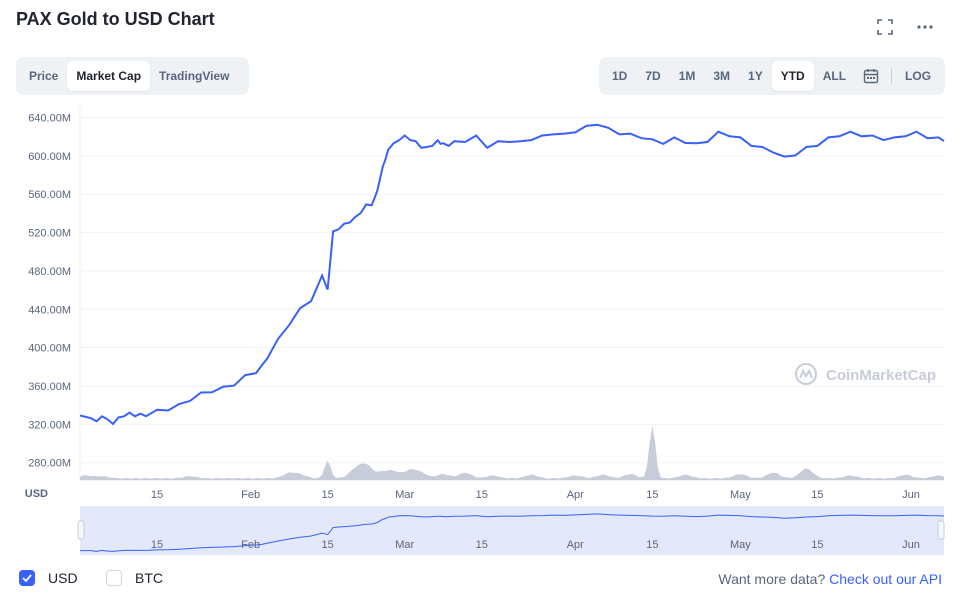 The width and height of the screenshot is (965, 605). What do you see at coordinates (740, 495) in the screenshot?
I see `x-tick-label: May` at bounding box center [740, 495].